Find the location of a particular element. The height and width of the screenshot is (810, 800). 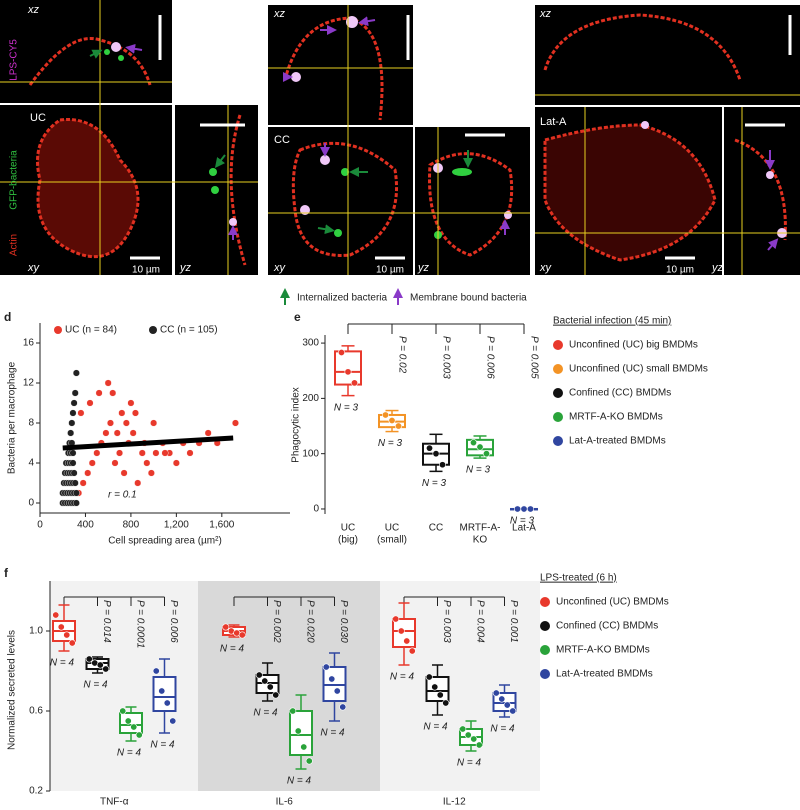

y-tick-label: 0.2 is located at coordinates (36, 791).